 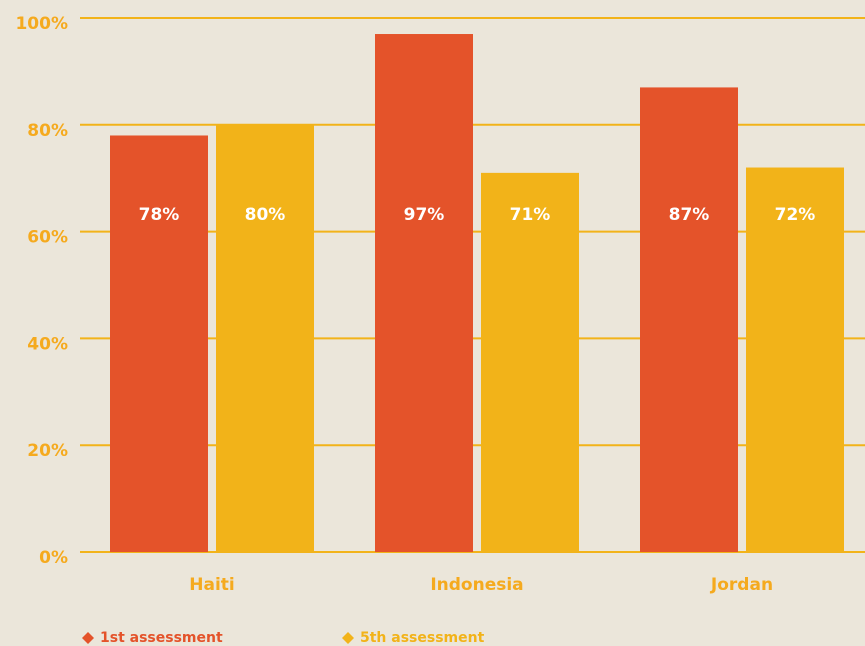 I want to click on y-tick-label: 20%, so click(x=47, y=451).